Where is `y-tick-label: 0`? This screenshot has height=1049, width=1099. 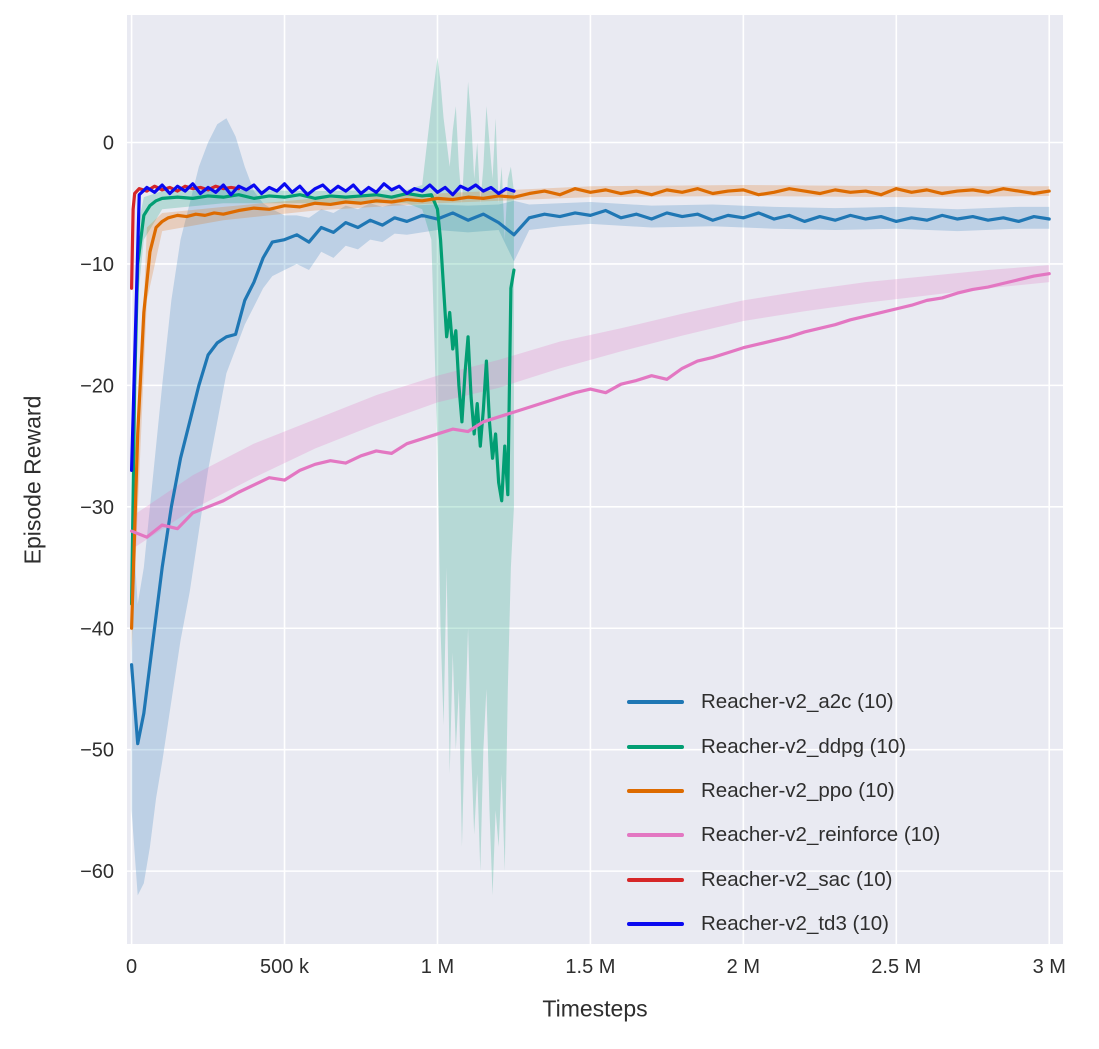
y-tick-label: 0 is located at coordinates (108, 144).